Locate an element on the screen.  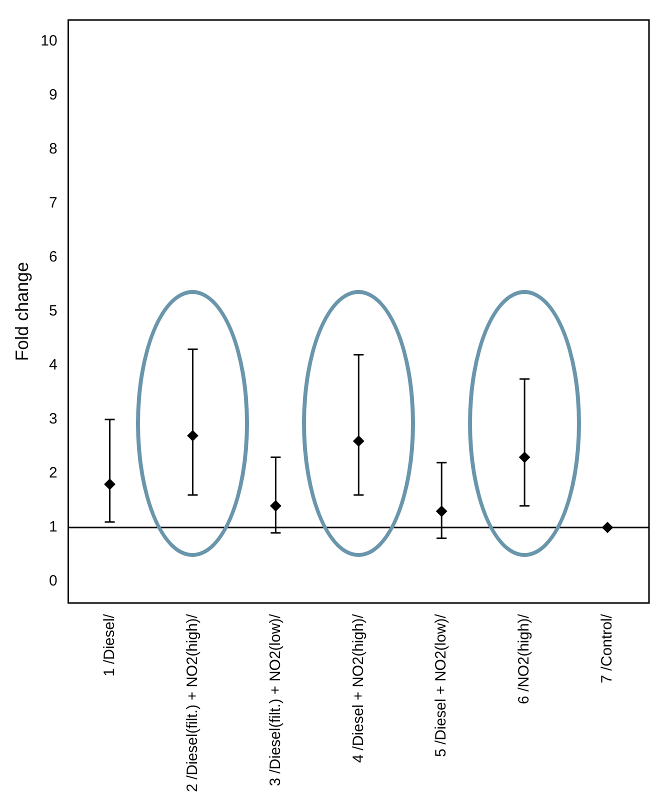
x-tick-label: 6 /NO2(high)/ is located at coordinates (524, 658).